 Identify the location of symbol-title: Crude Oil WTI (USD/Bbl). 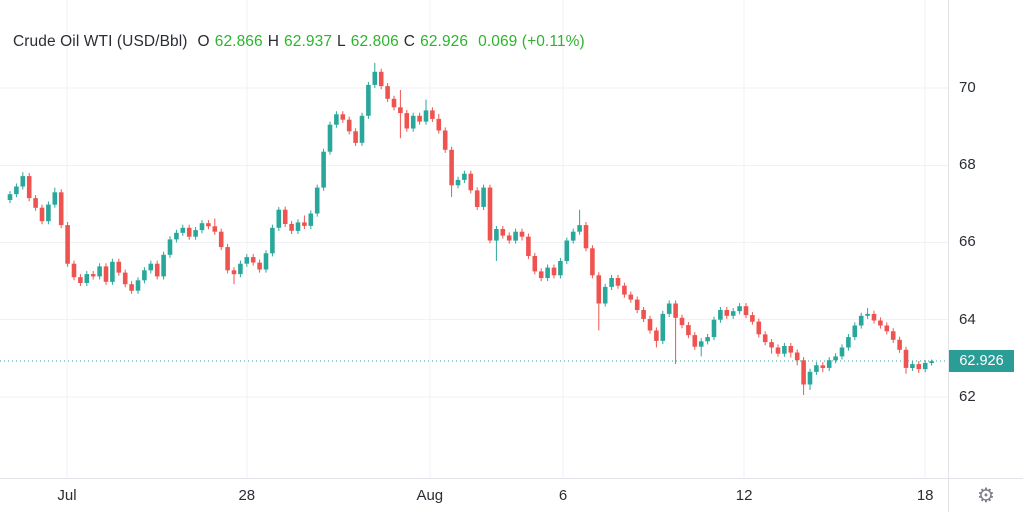
(100, 41).